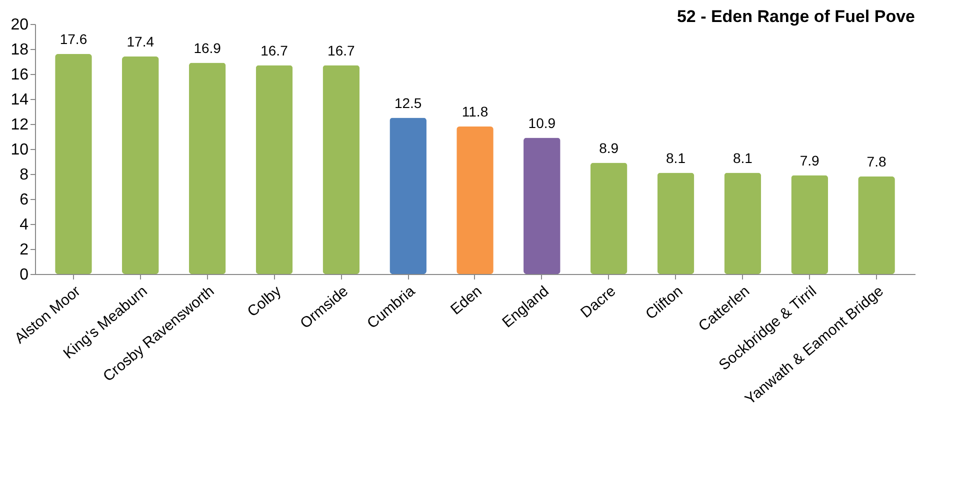 Image resolution: width=965 pixels, height=500 pixels. I want to click on y-tick-label: 6, so click(24, 200).